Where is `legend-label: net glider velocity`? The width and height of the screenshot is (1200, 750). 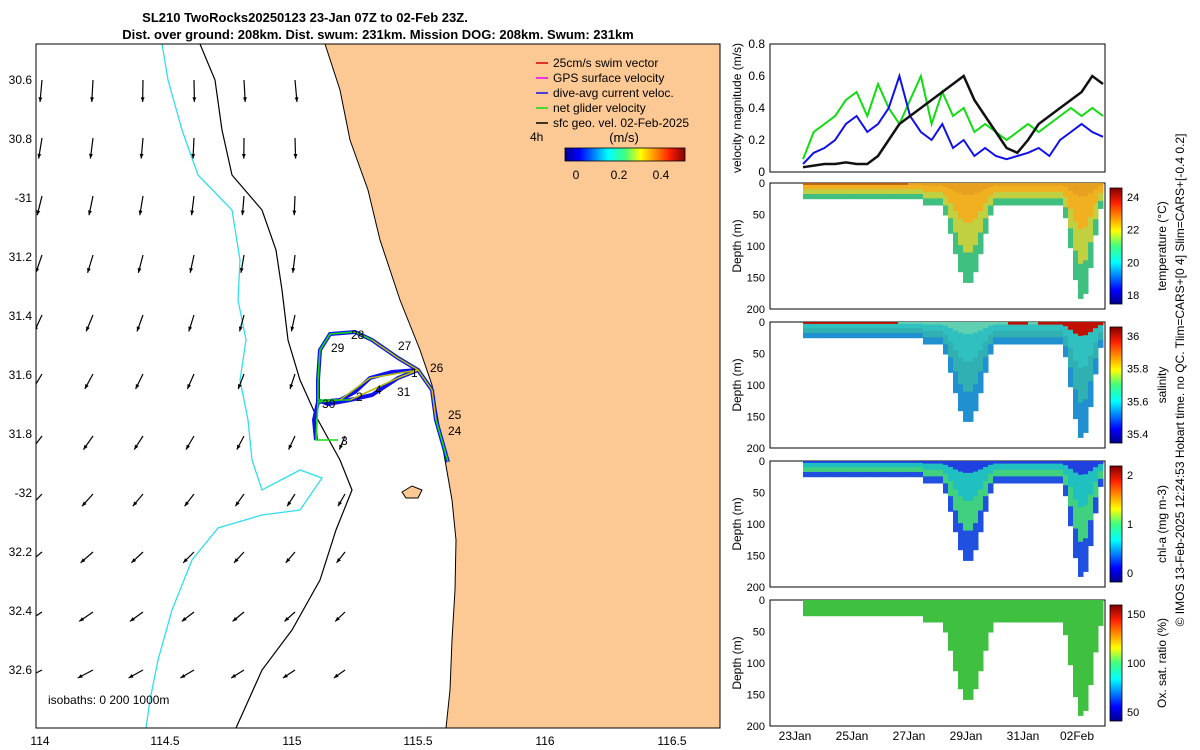
legend-label: net glider velocity is located at coordinates (599, 108).